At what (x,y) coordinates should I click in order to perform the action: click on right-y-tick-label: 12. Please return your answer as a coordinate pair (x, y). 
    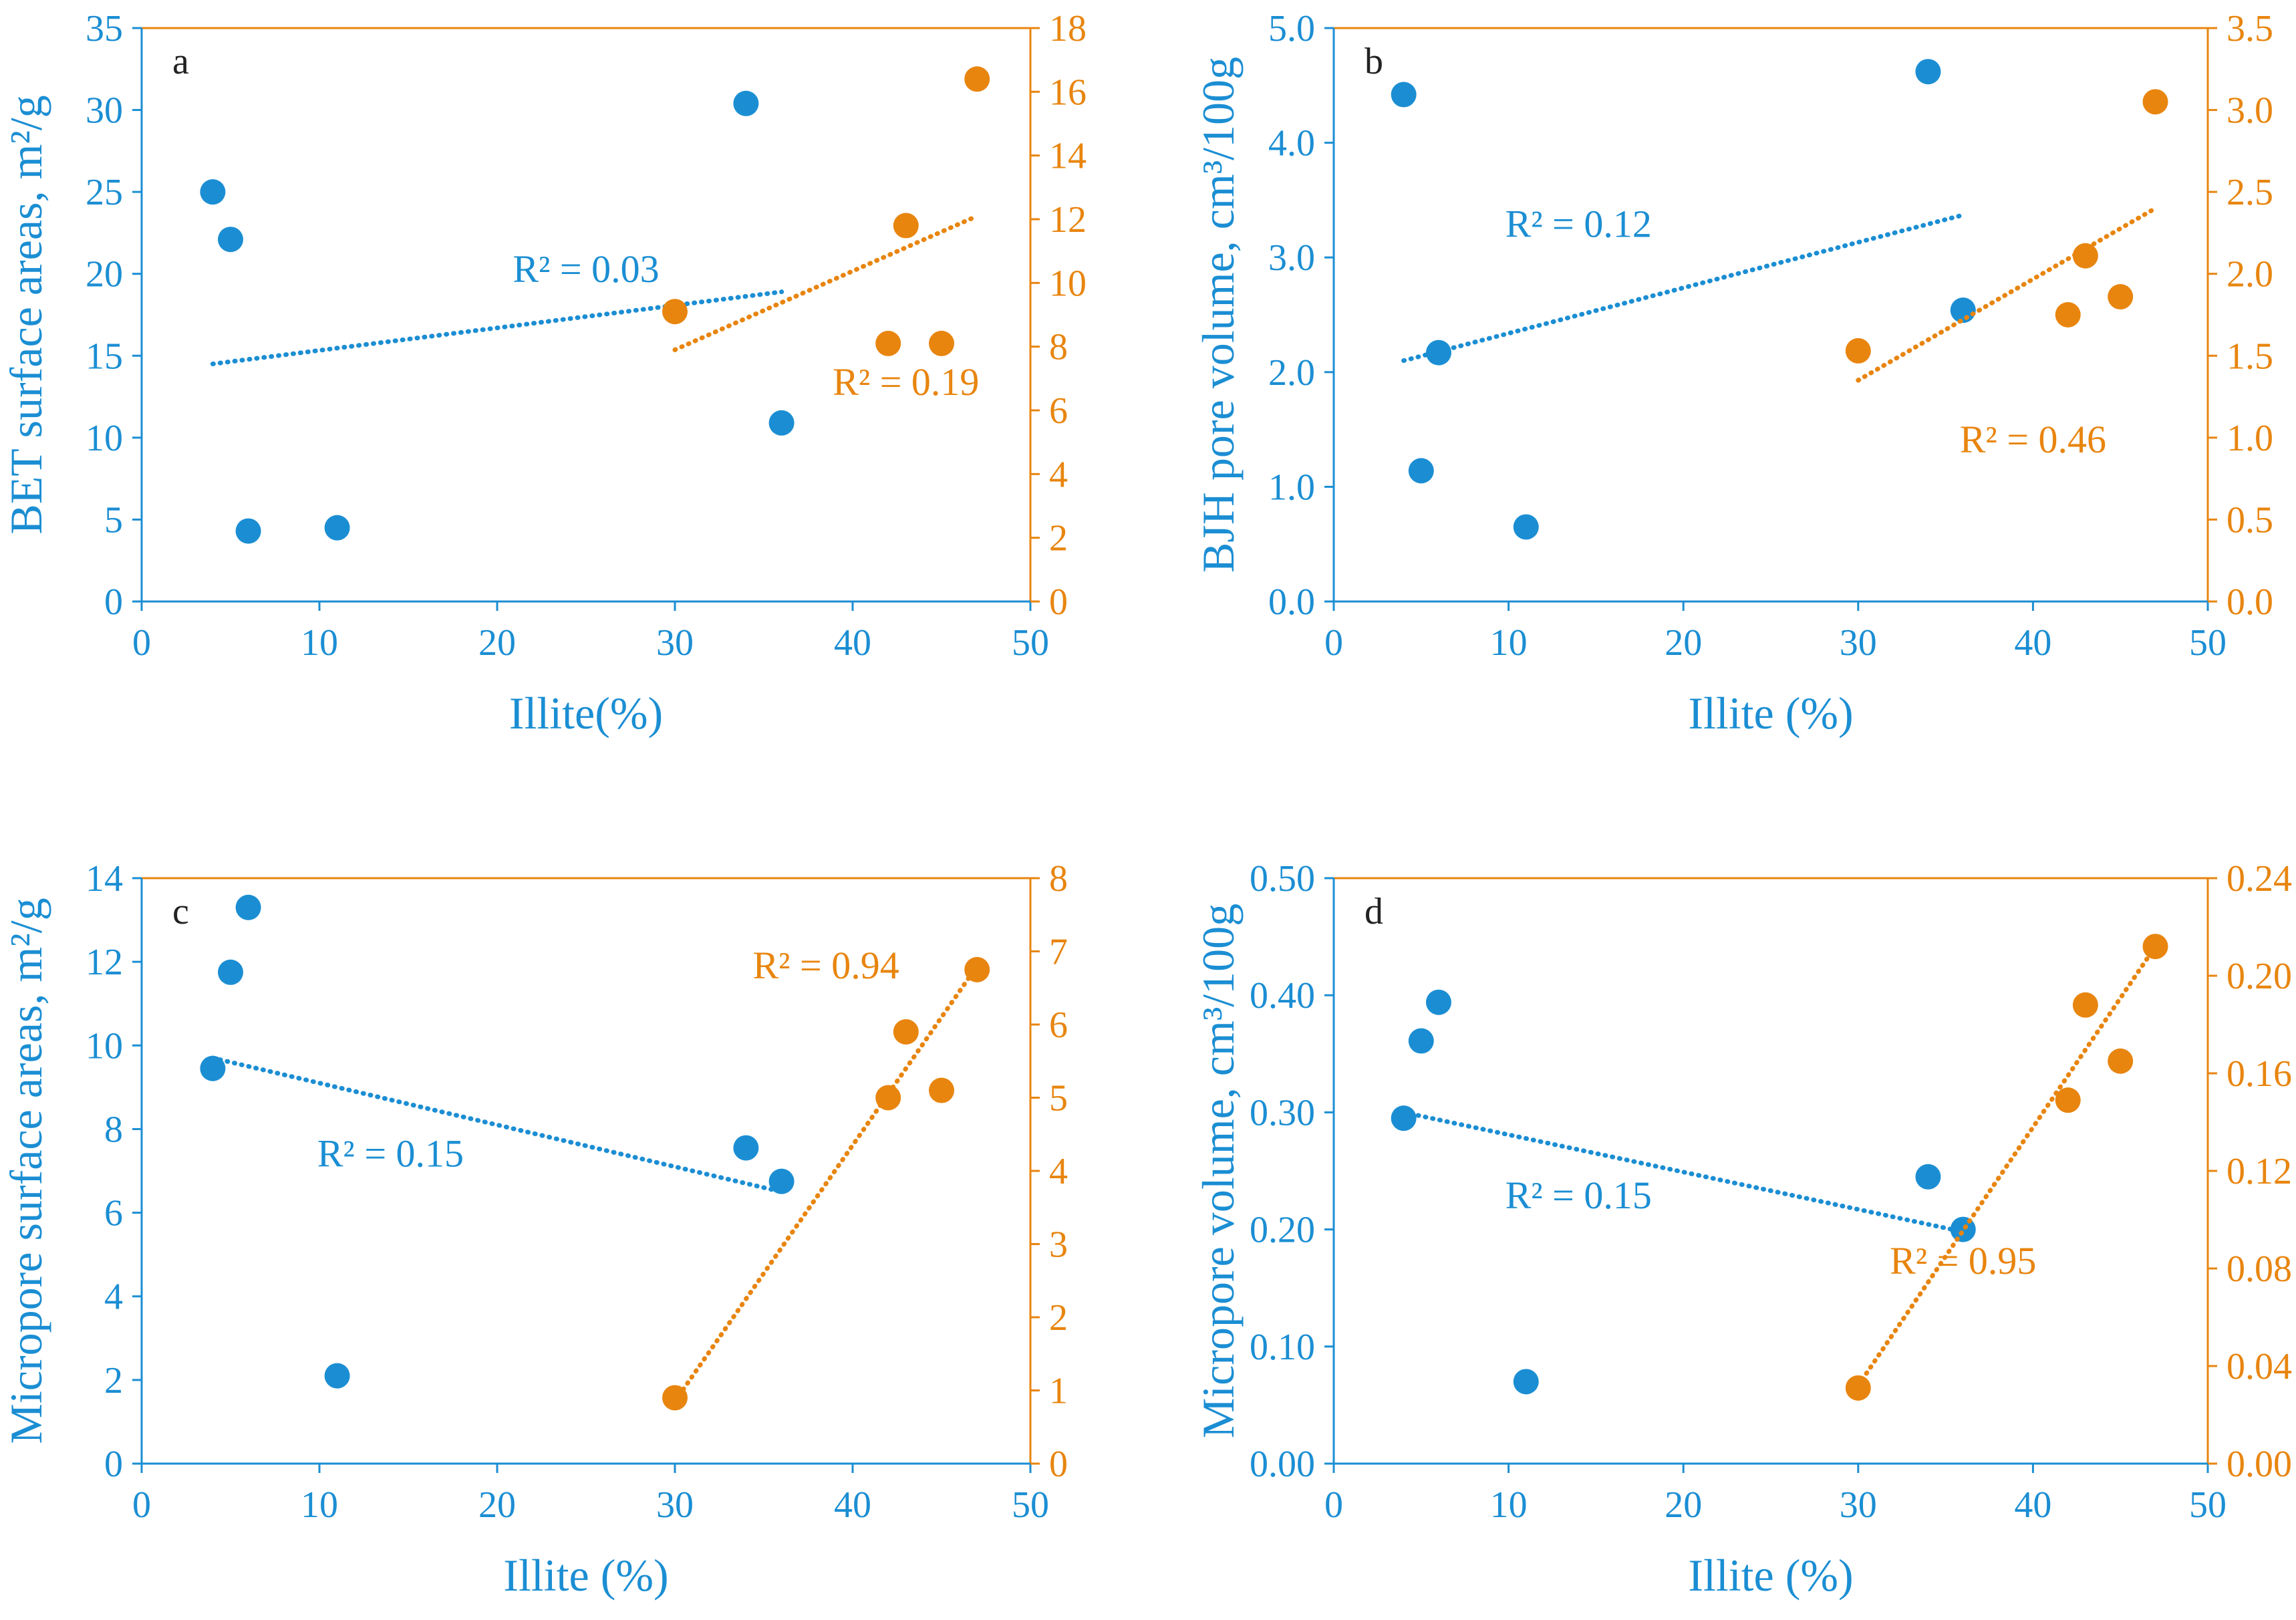
    Looking at the image, I should click on (1068, 220).